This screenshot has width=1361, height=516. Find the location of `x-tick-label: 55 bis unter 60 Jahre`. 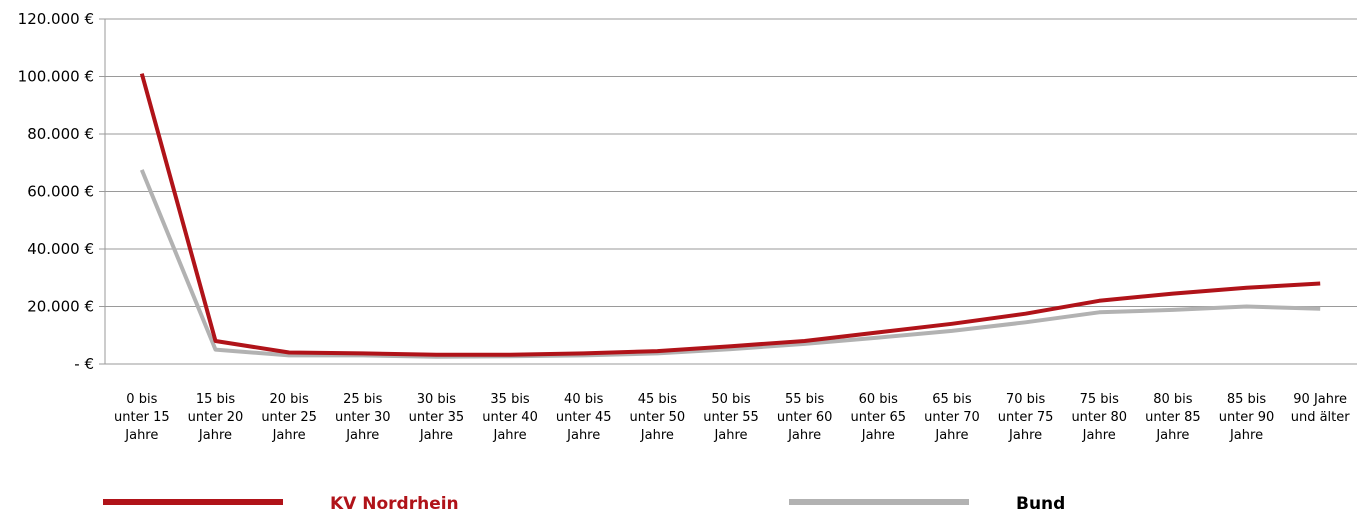

x-tick-label: 55 bis unter 60 Jahre is located at coordinates (805, 417).